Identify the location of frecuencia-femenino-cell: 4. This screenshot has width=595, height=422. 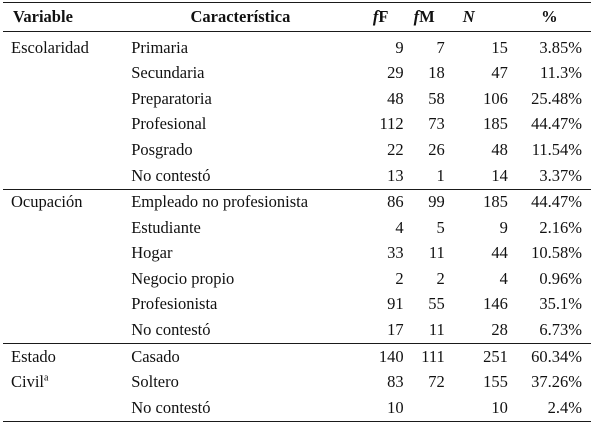
(399, 227).